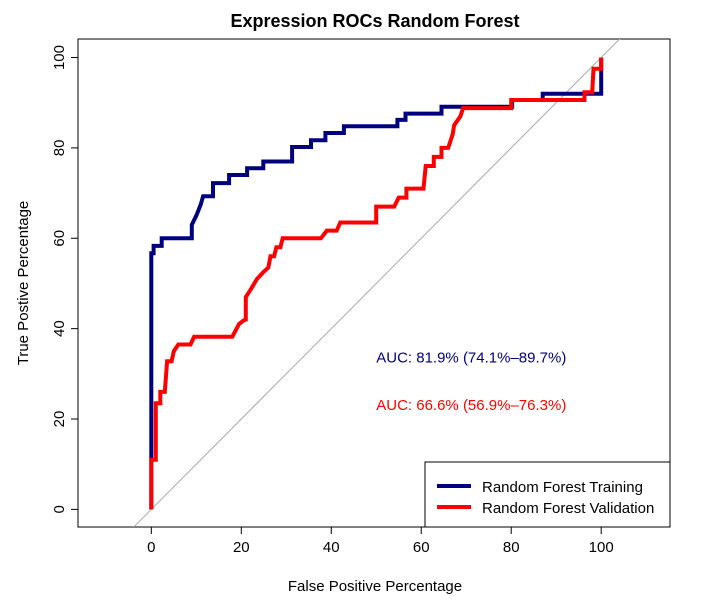  What do you see at coordinates (23, 283) in the screenshot?
I see `y-axis-label: True Postive Percentage` at bounding box center [23, 283].